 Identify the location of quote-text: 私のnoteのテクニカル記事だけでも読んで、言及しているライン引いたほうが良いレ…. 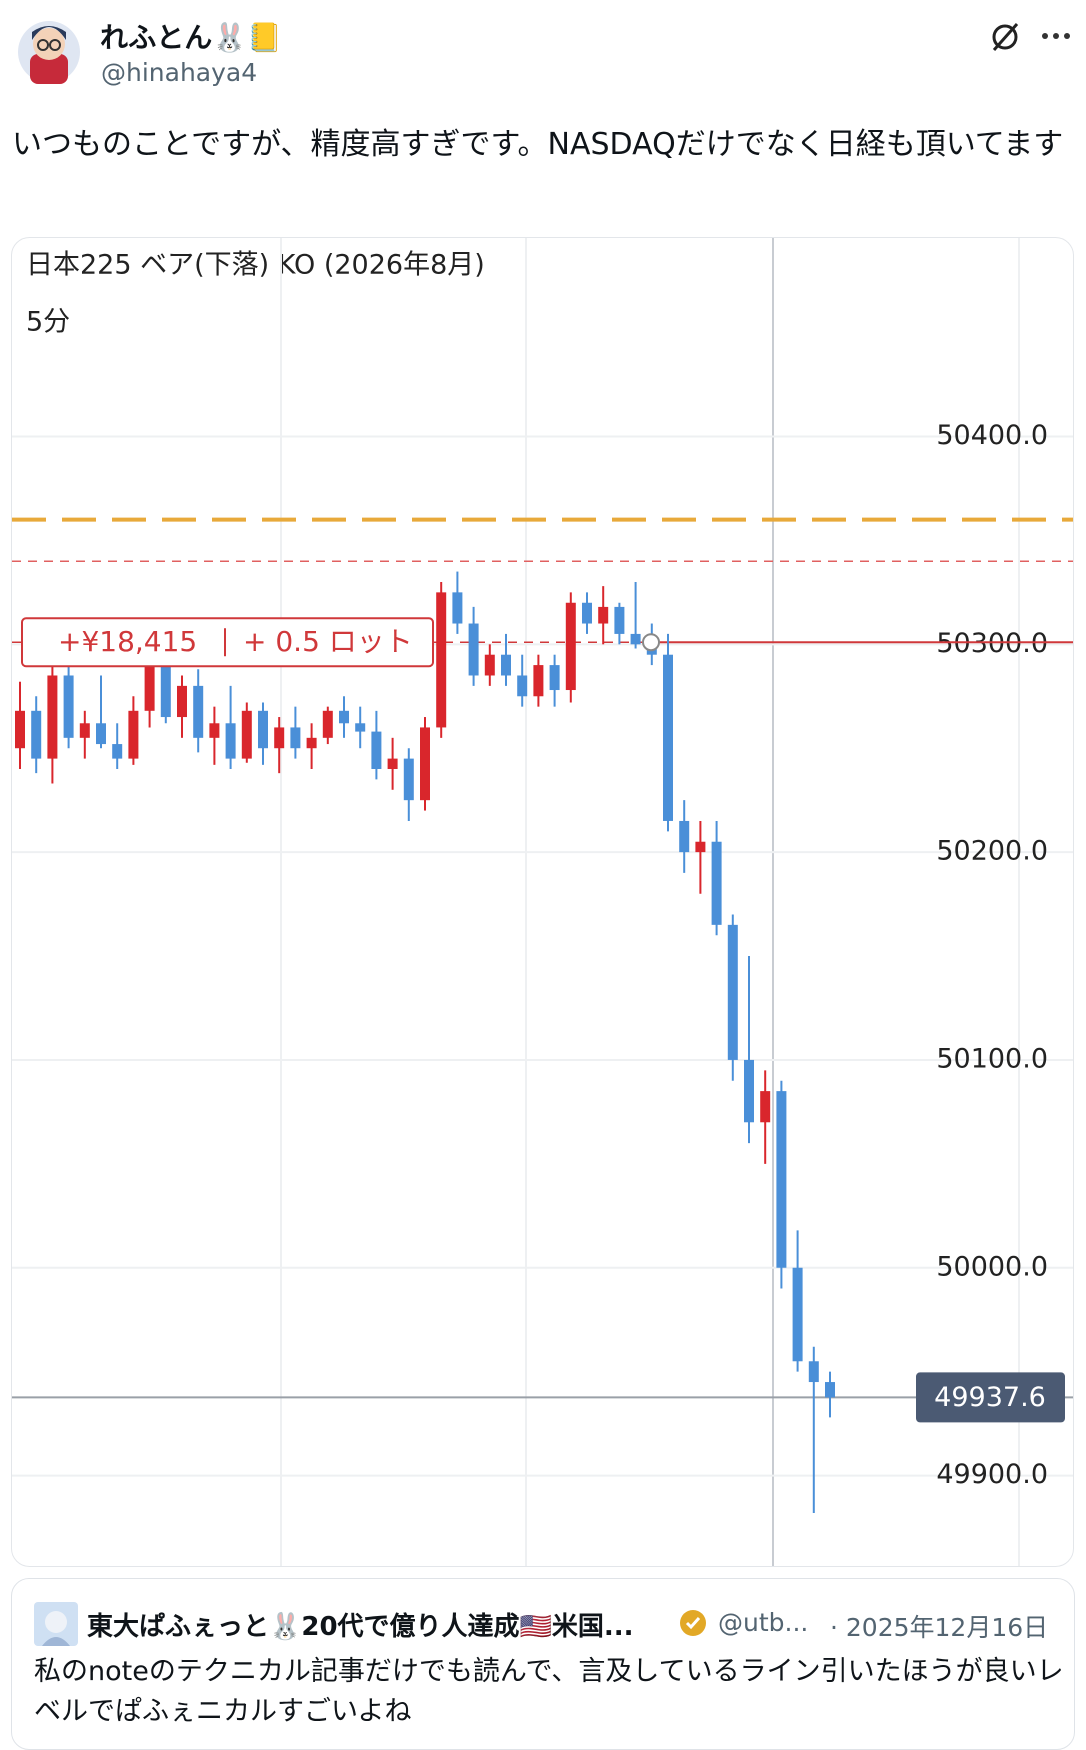
(549, 1691).